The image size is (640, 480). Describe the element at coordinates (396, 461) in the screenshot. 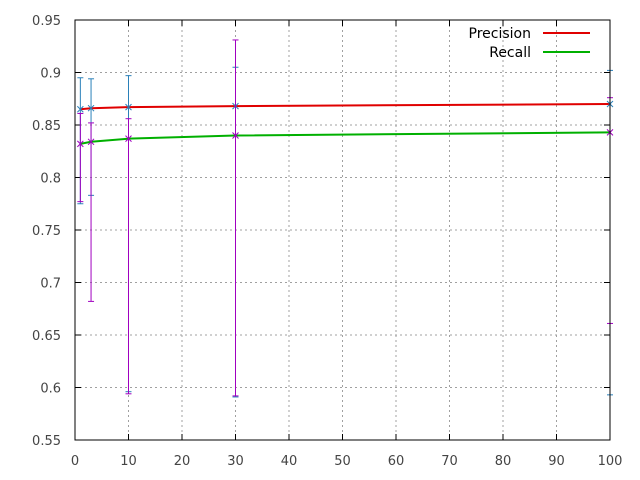

I see `x-tick-label: 60` at that location.